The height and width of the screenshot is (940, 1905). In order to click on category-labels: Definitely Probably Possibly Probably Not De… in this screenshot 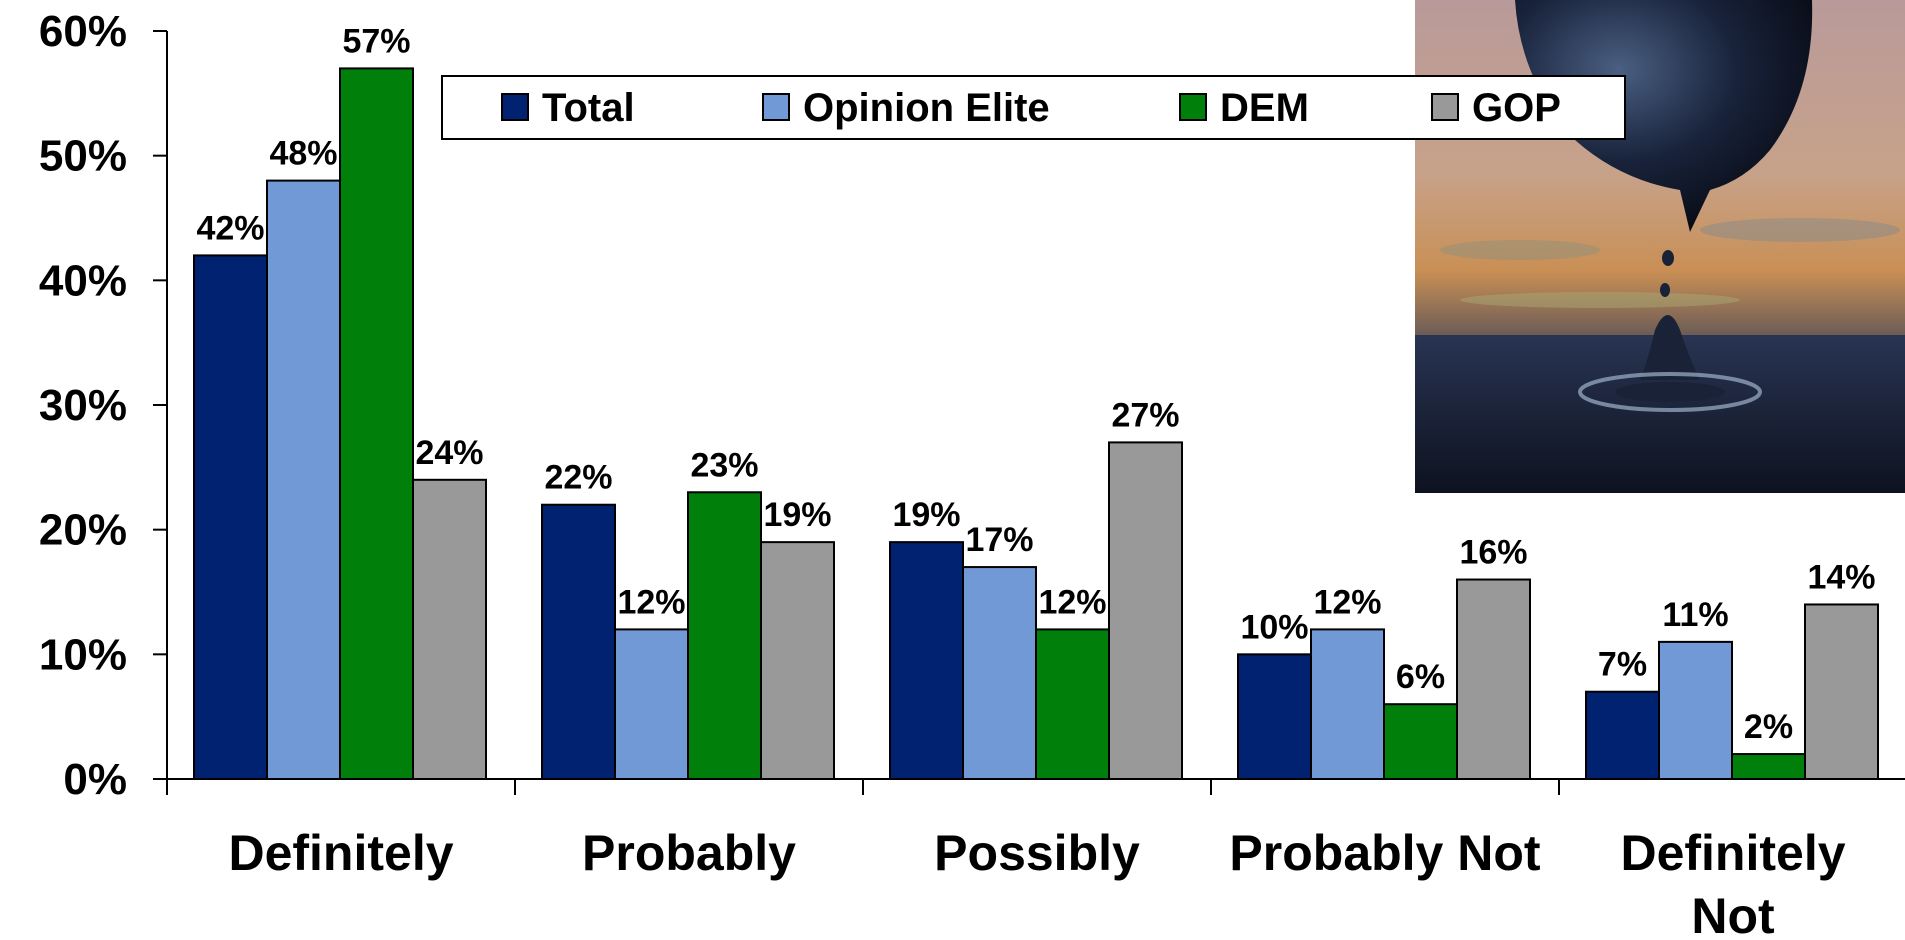, I will do `click(1036, 882)`.